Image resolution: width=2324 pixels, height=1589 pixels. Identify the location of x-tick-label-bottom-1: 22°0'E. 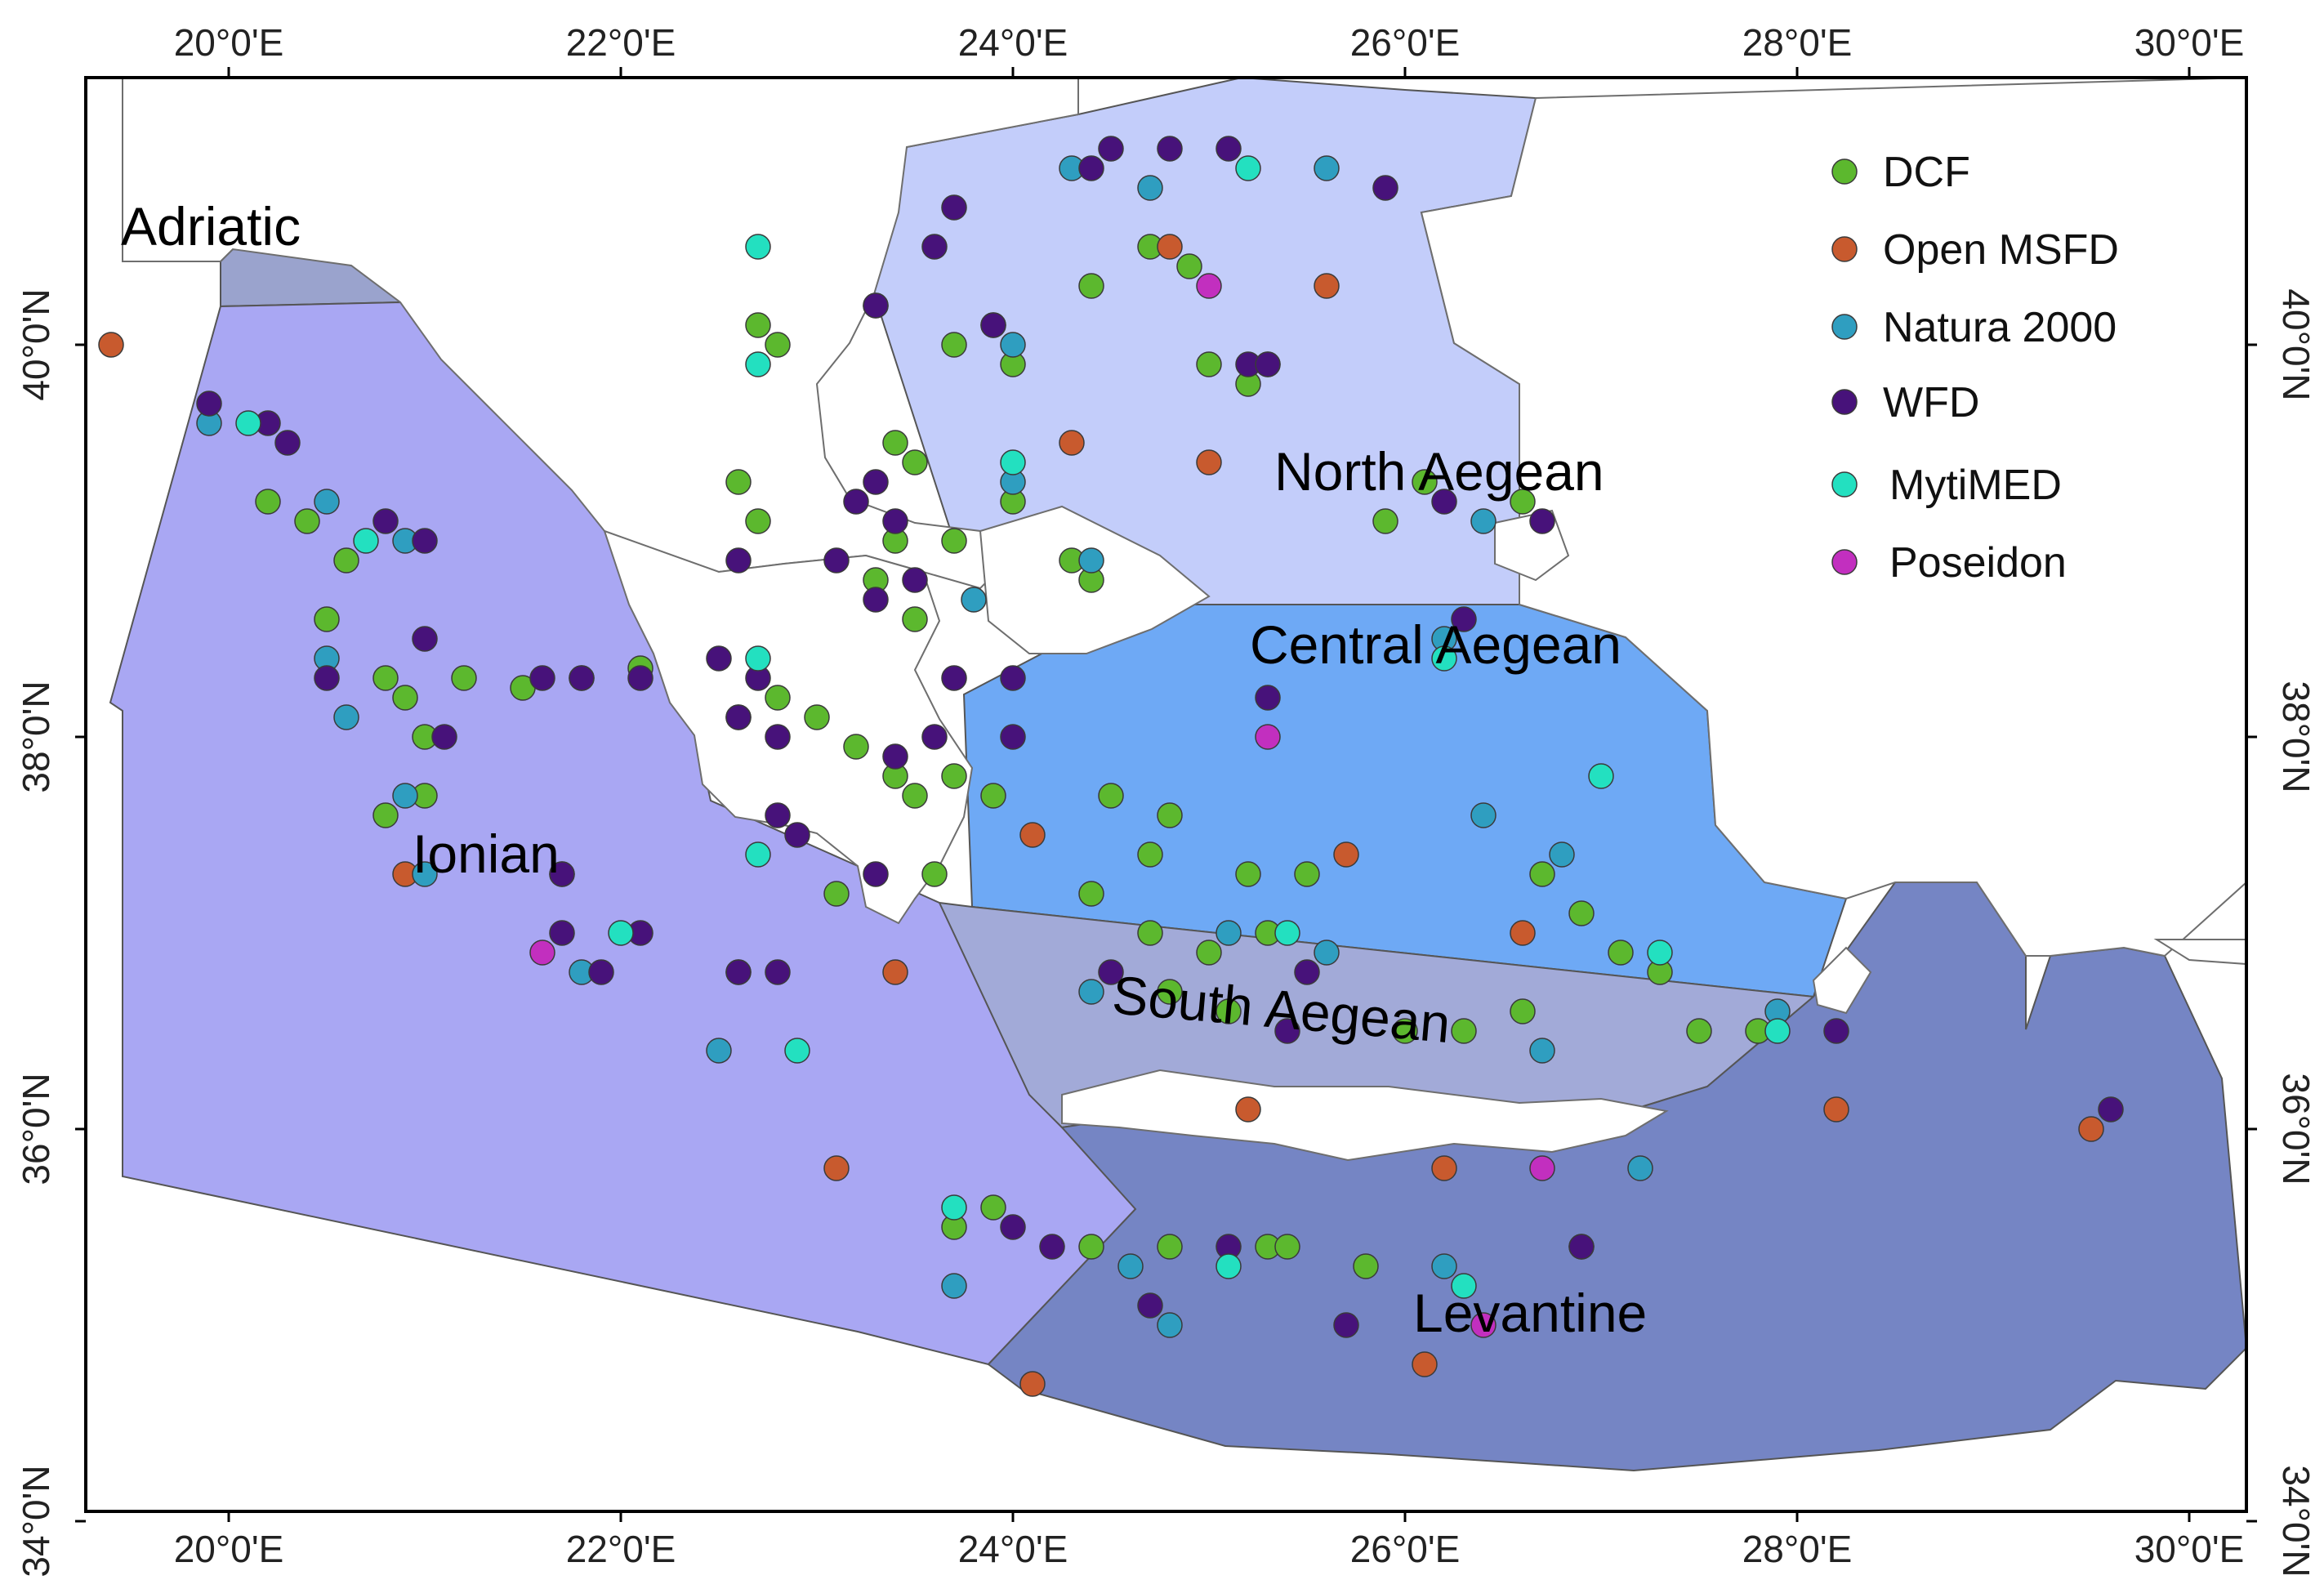
(621, 1549).